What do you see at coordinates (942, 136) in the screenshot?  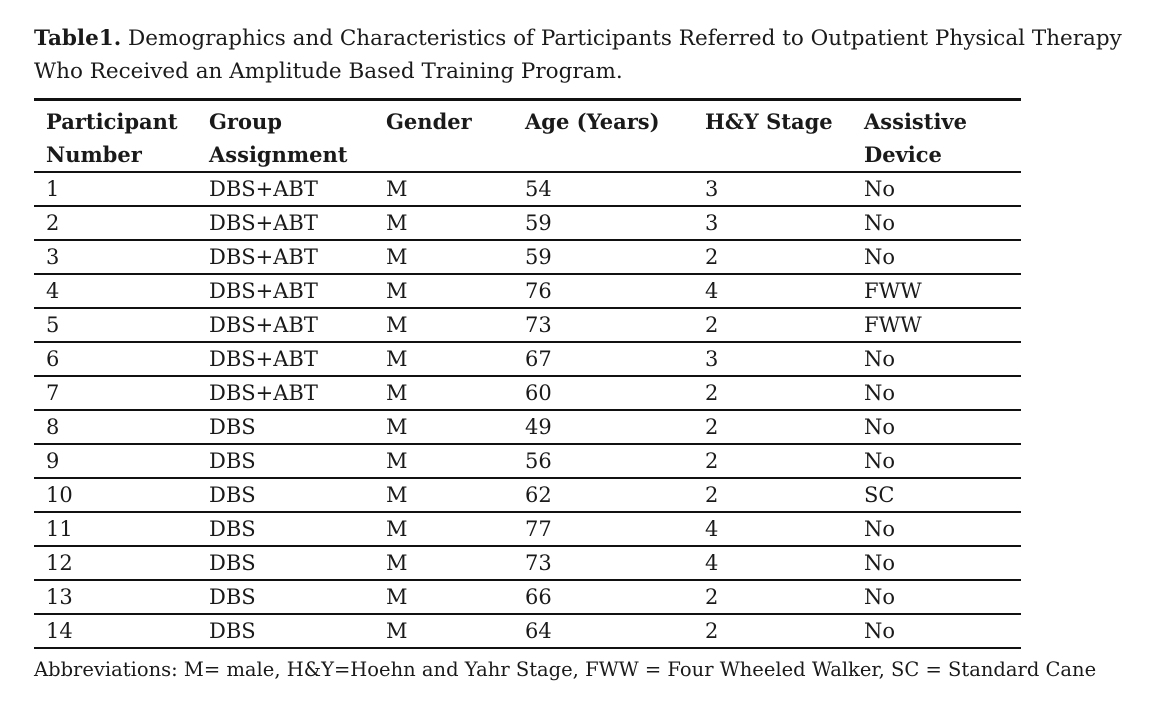 I see `header-assistive-device: Assistive Device` at bounding box center [942, 136].